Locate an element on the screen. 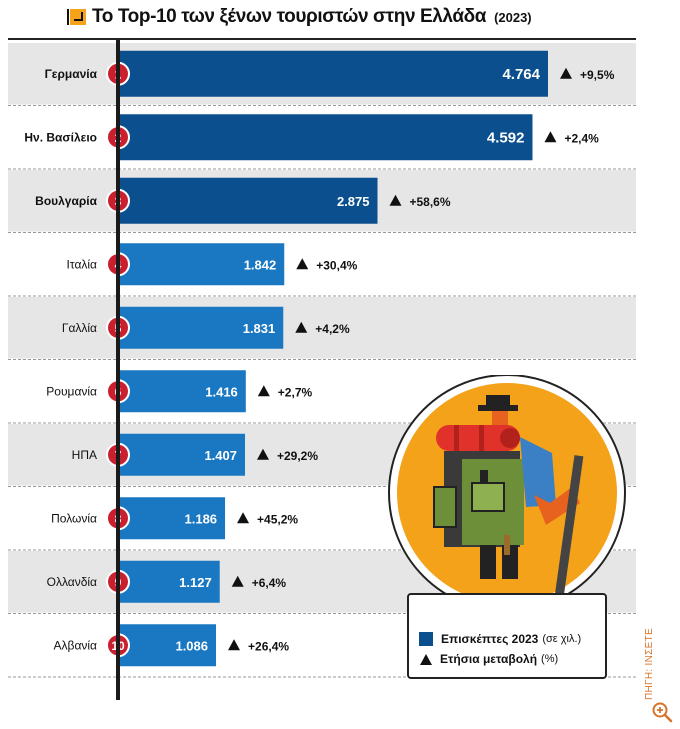 The height and width of the screenshot is (729, 680). legend-swatch-bar is located at coordinates (426, 639).